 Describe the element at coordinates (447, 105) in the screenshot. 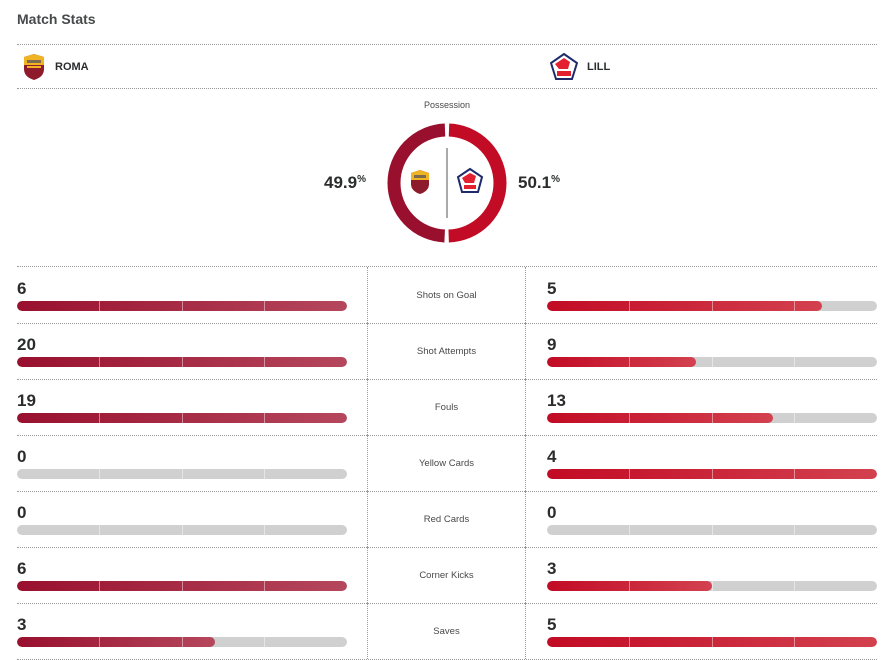

I see `possession-label: Possession` at that location.